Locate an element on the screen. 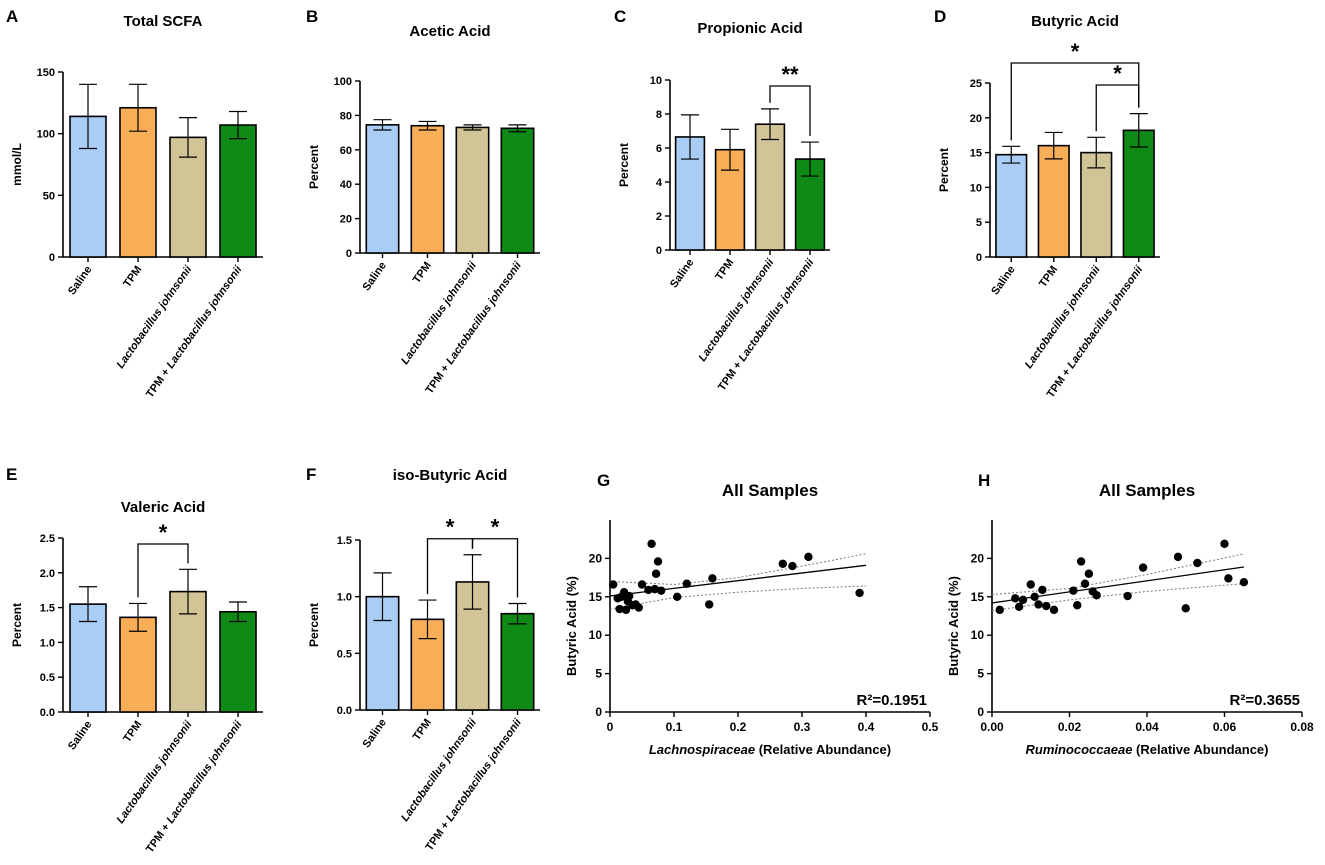 The height and width of the screenshot is (865, 1325). significance-label-c-0: ** is located at coordinates (790, 74).